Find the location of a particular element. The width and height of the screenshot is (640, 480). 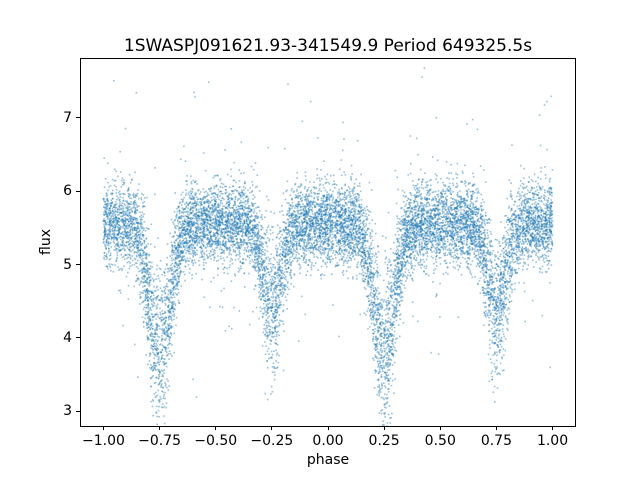

y-axis-label: flux is located at coordinates (46, 242).